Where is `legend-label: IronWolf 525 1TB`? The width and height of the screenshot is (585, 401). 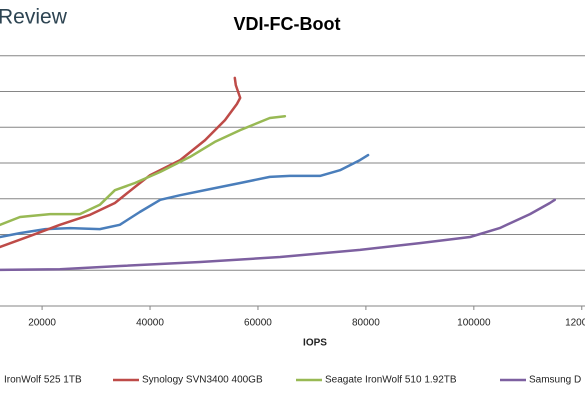
legend-label: IronWolf 525 1TB is located at coordinates (43, 380).